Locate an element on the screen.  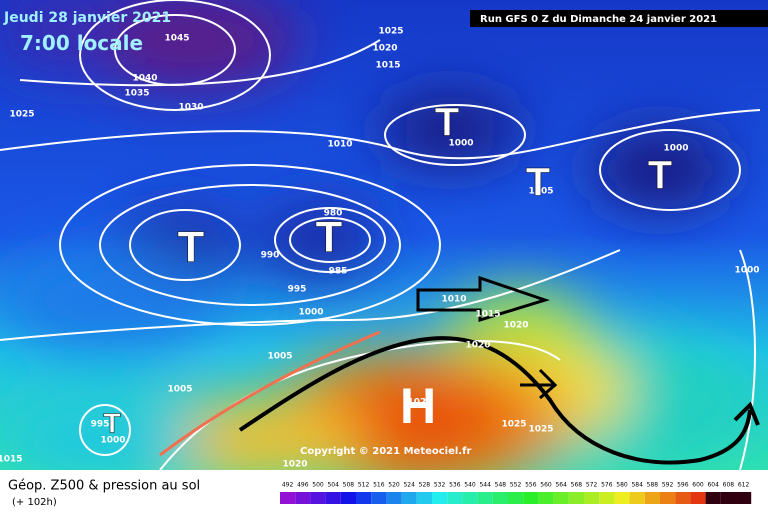
legend-subtitle: (+ 102h) is located at coordinates (34, 502).